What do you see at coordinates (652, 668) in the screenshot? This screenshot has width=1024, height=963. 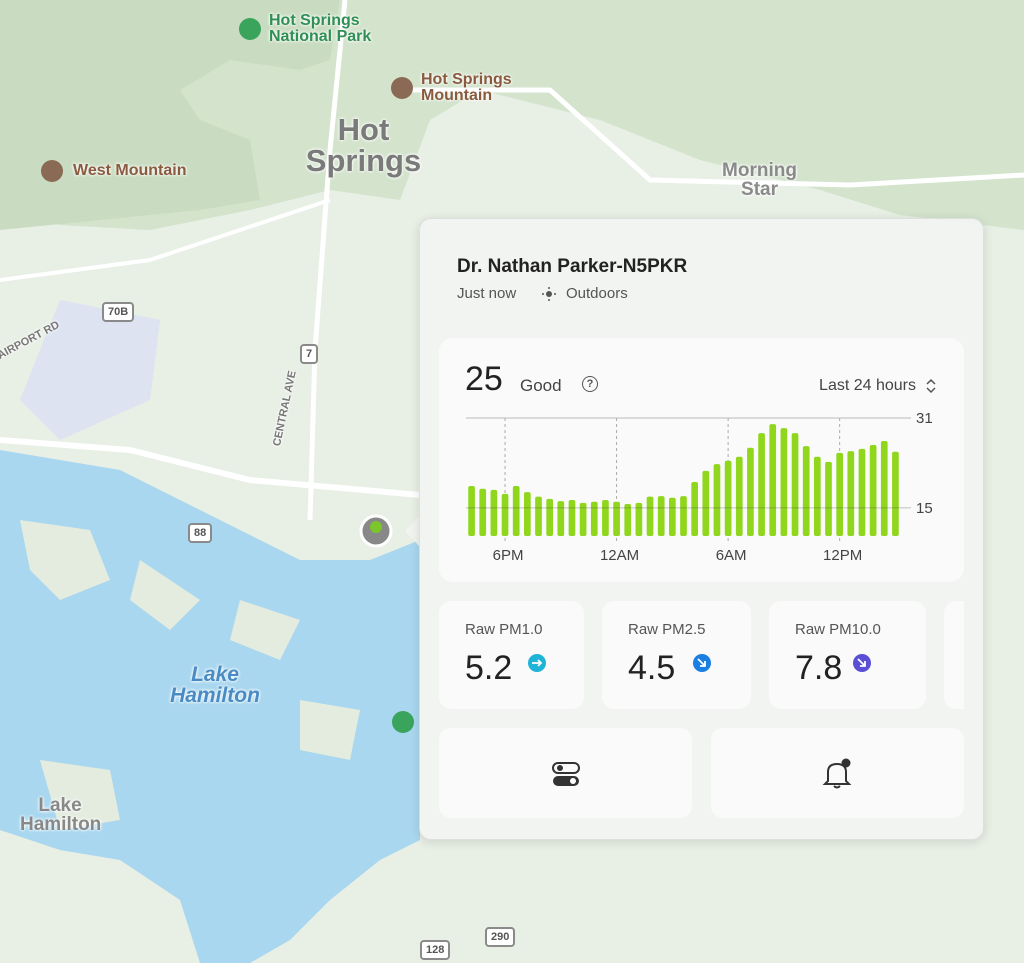 I see `reading-value: 4.5` at bounding box center [652, 668].